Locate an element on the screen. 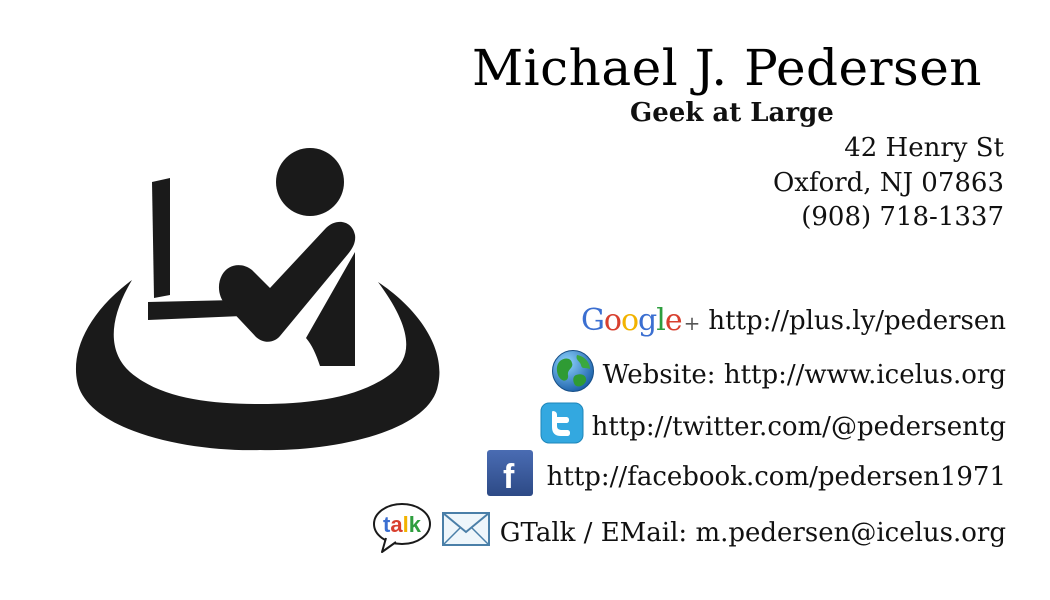 The image size is (1050, 600). logo-monitor is located at coordinates (161, 238).